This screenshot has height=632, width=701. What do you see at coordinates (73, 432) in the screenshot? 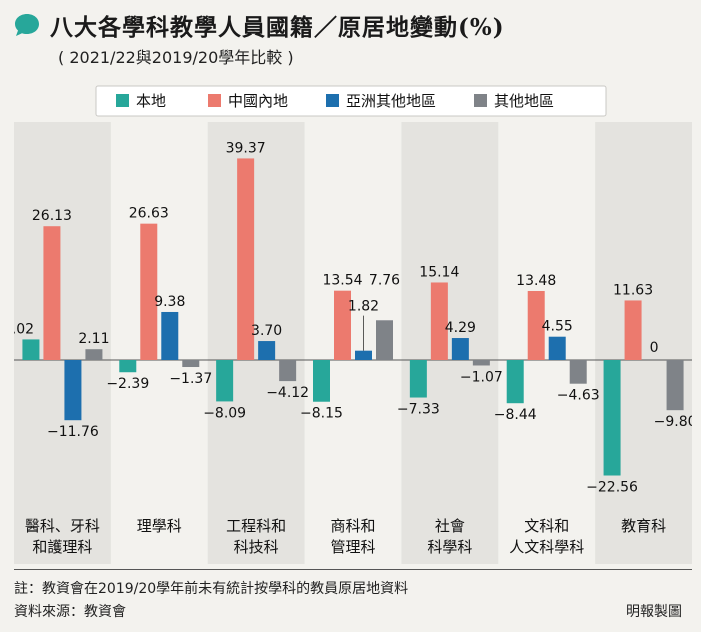
I see `data-label: −11.76` at bounding box center [73, 432].